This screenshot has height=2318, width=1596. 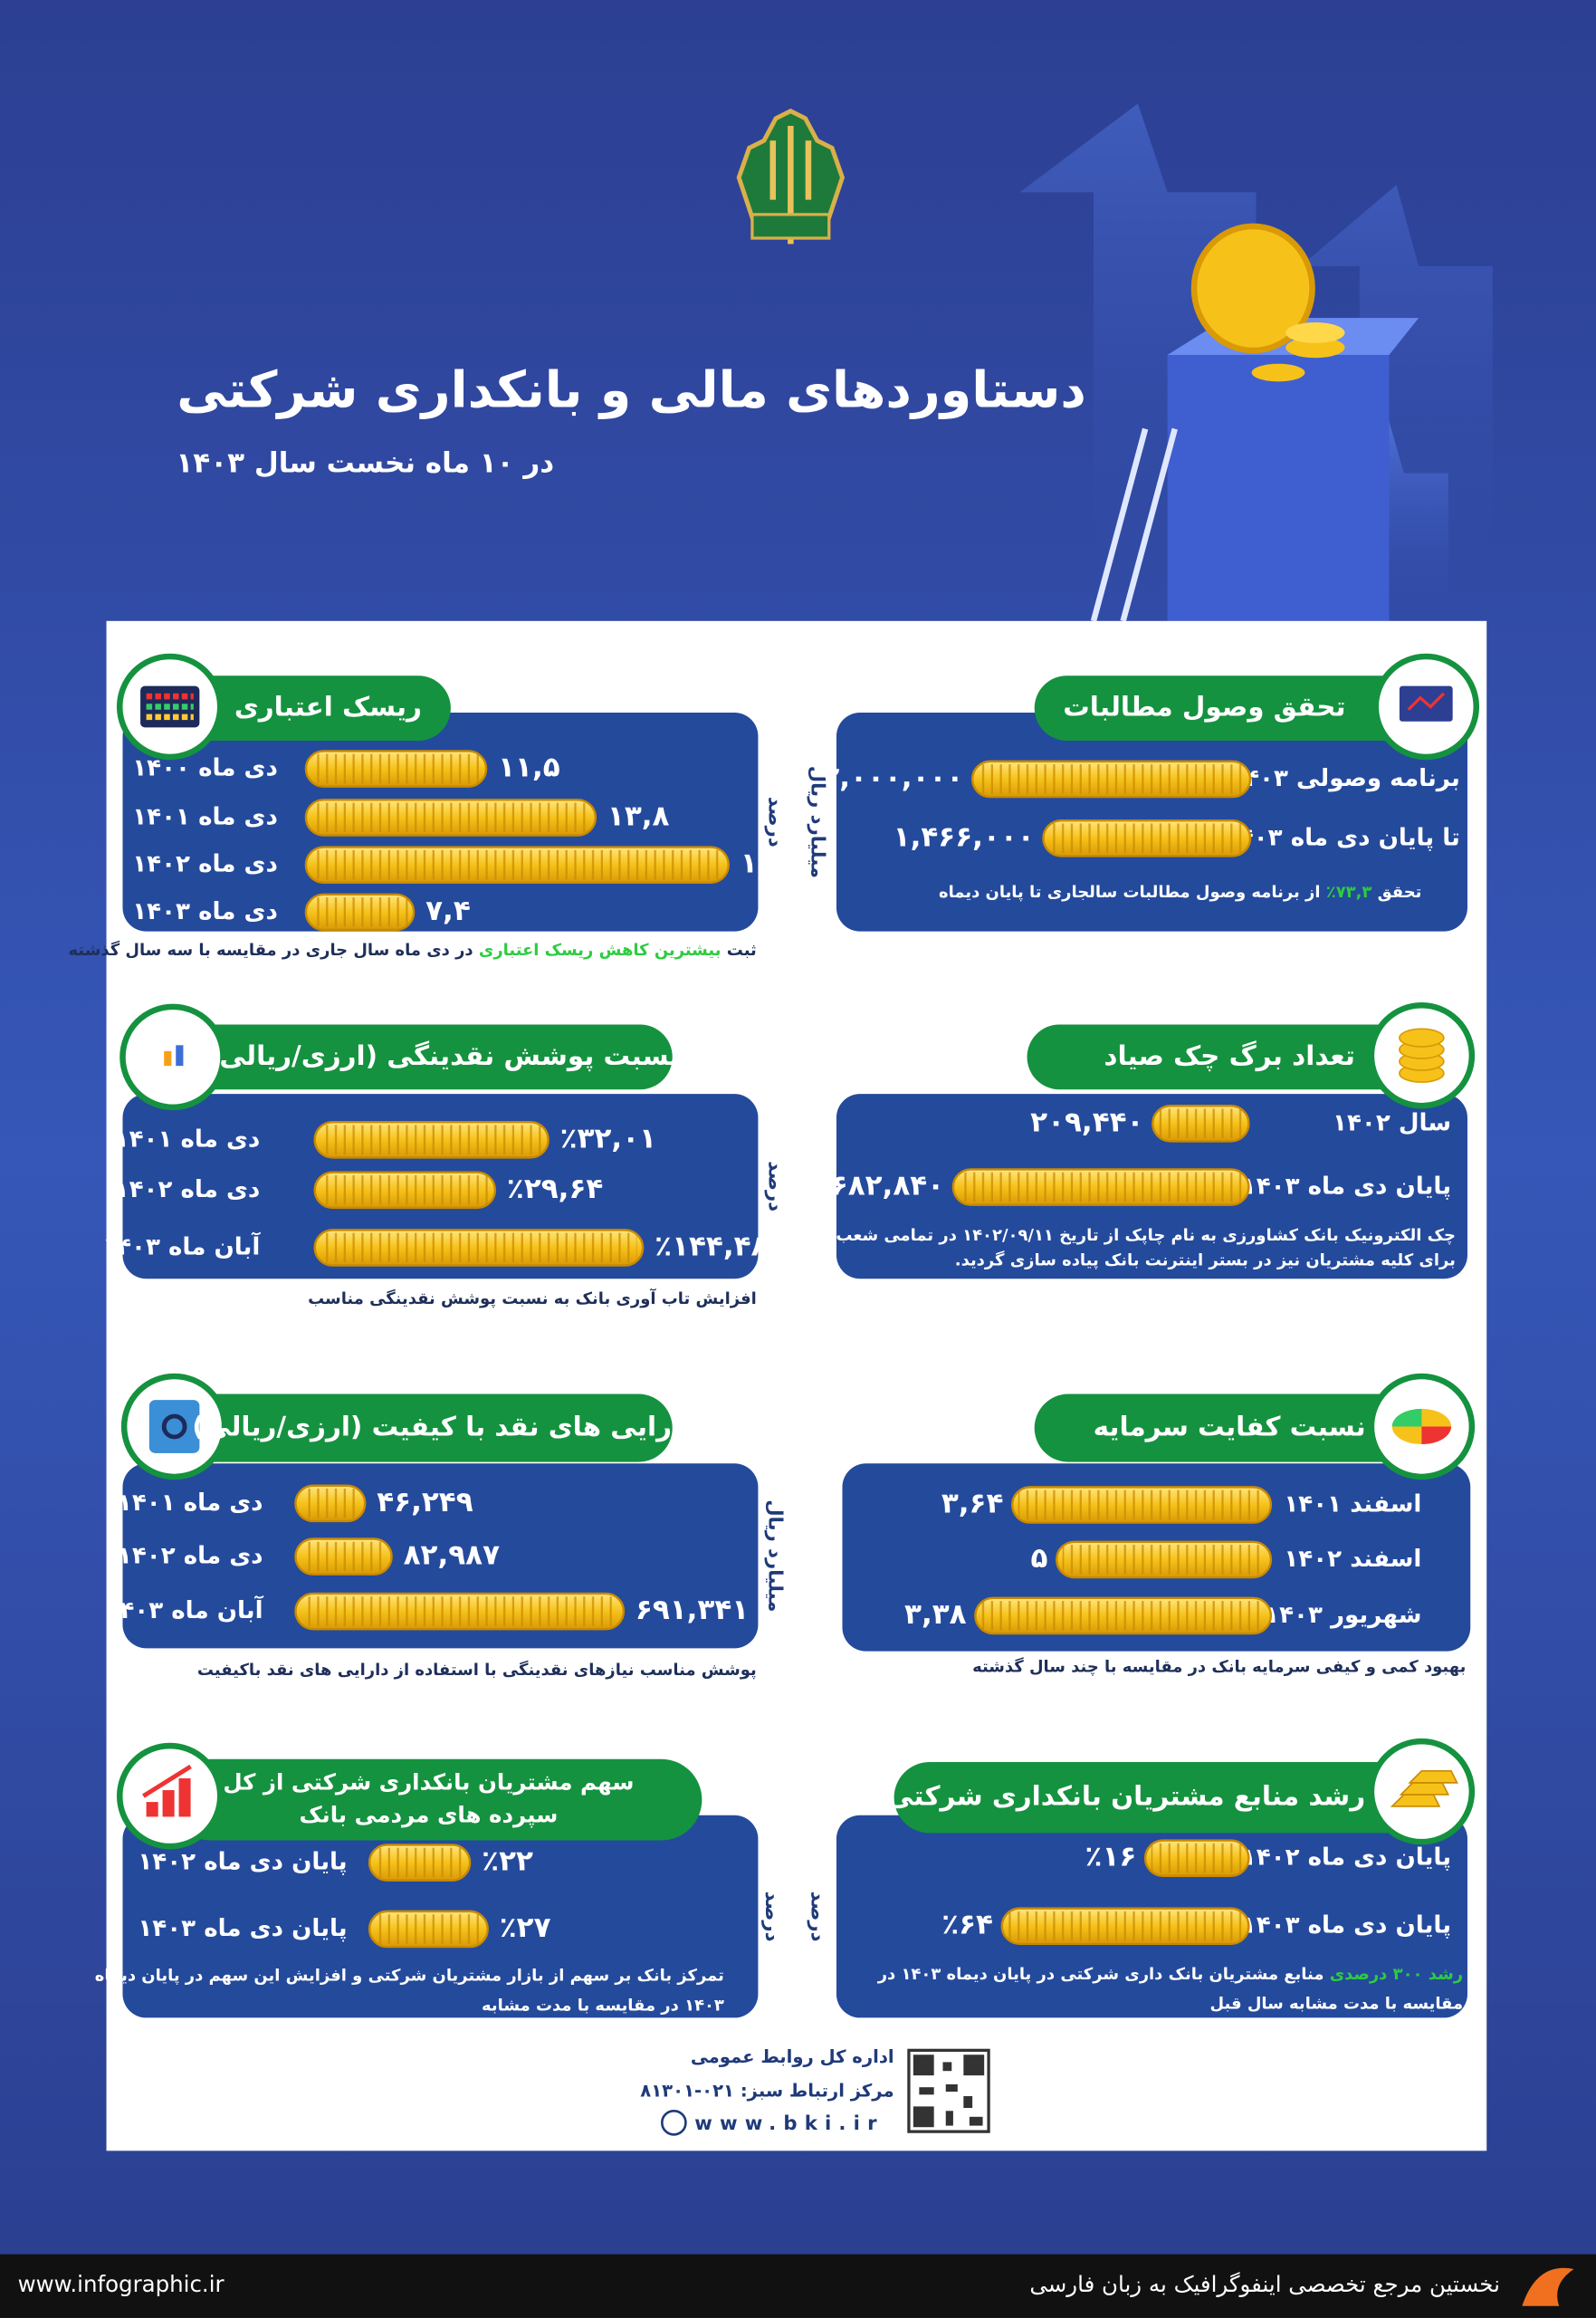 I want to click on row-value: ۶۸۲,۸۴۰, so click(x=887, y=1186).